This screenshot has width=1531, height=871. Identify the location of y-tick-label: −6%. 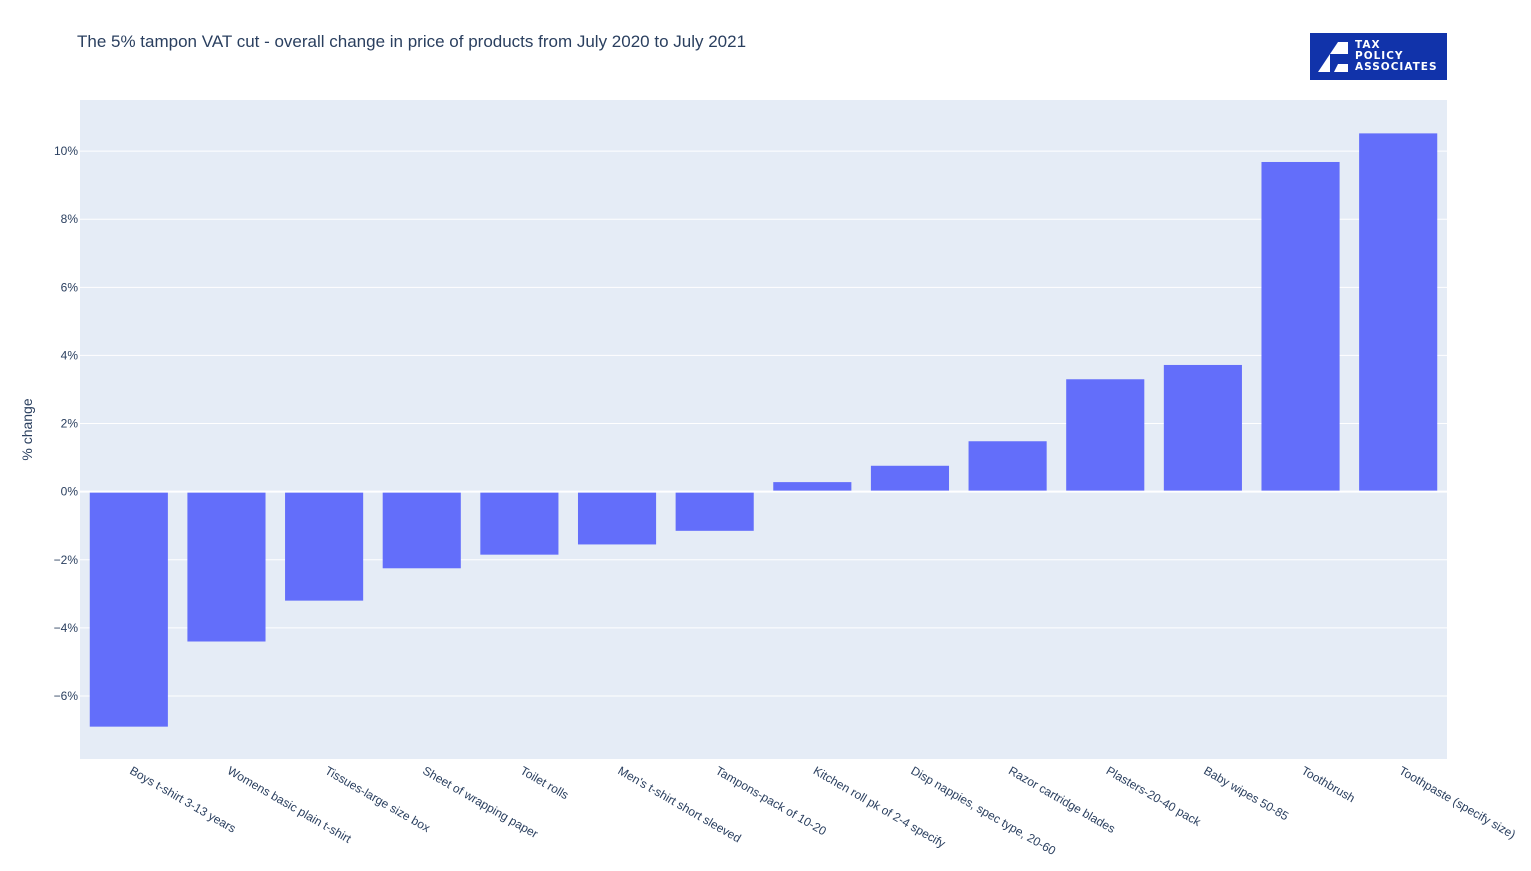
(66, 696).